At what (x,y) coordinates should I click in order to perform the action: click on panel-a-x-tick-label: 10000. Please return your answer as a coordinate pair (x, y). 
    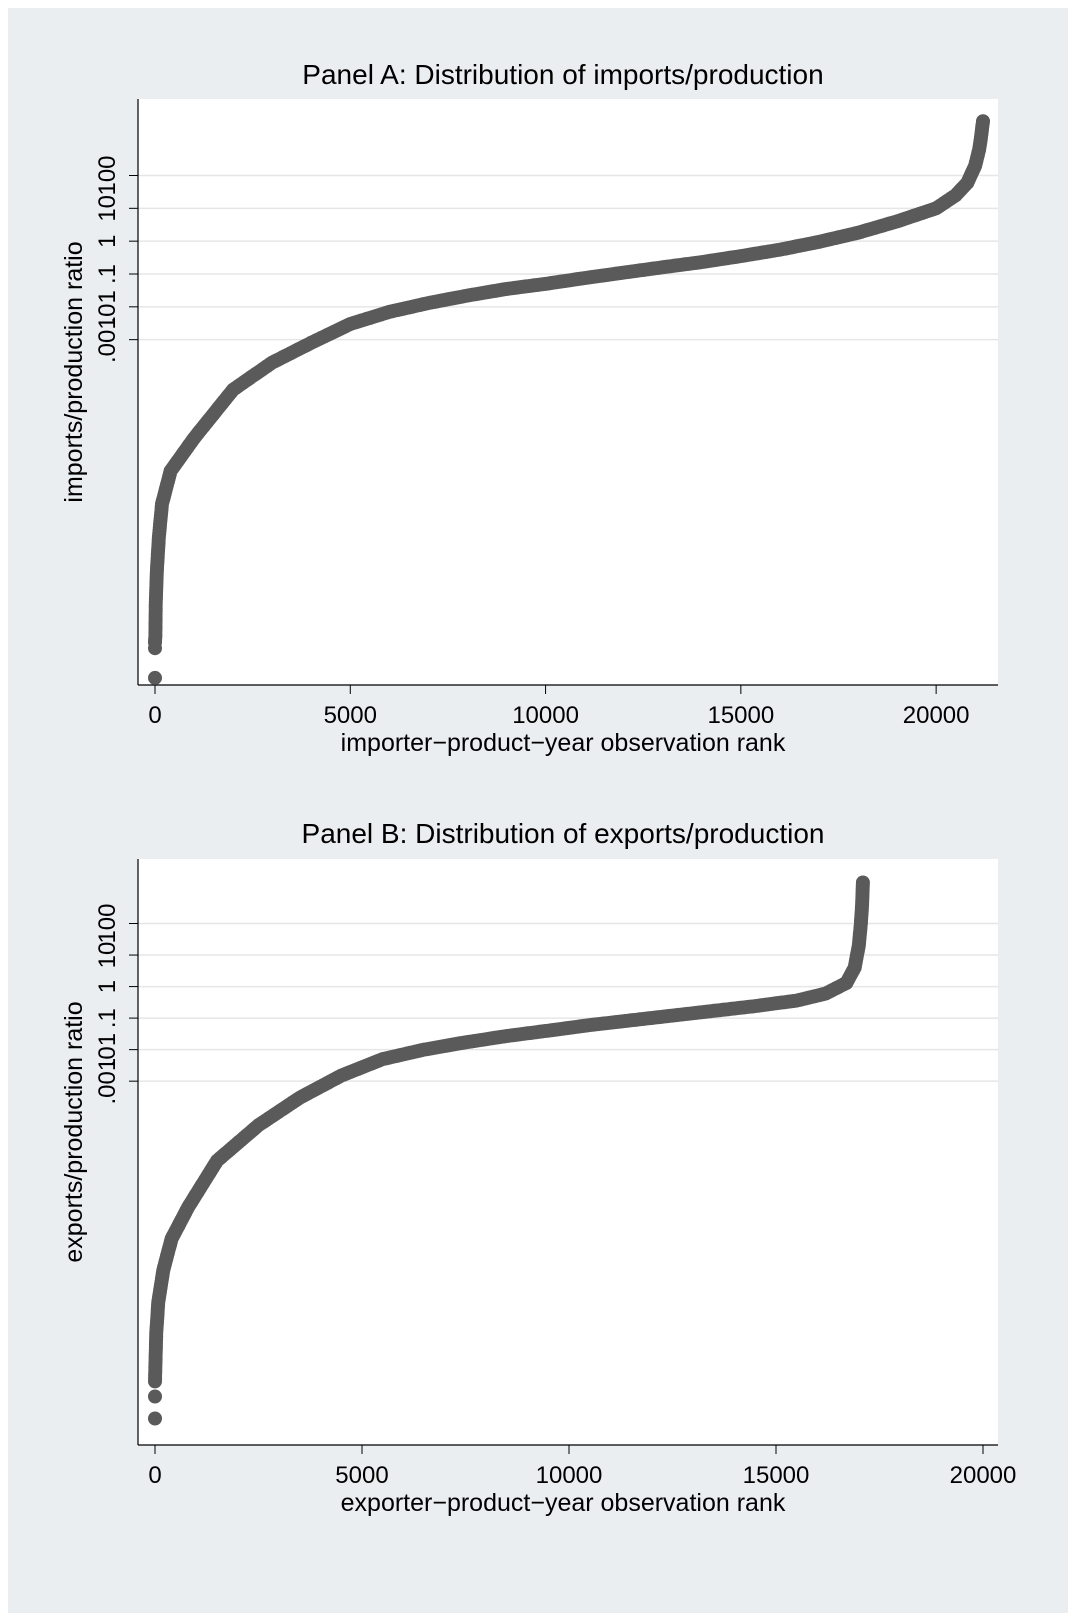
    Looking at the image, I should click on (545, 715).